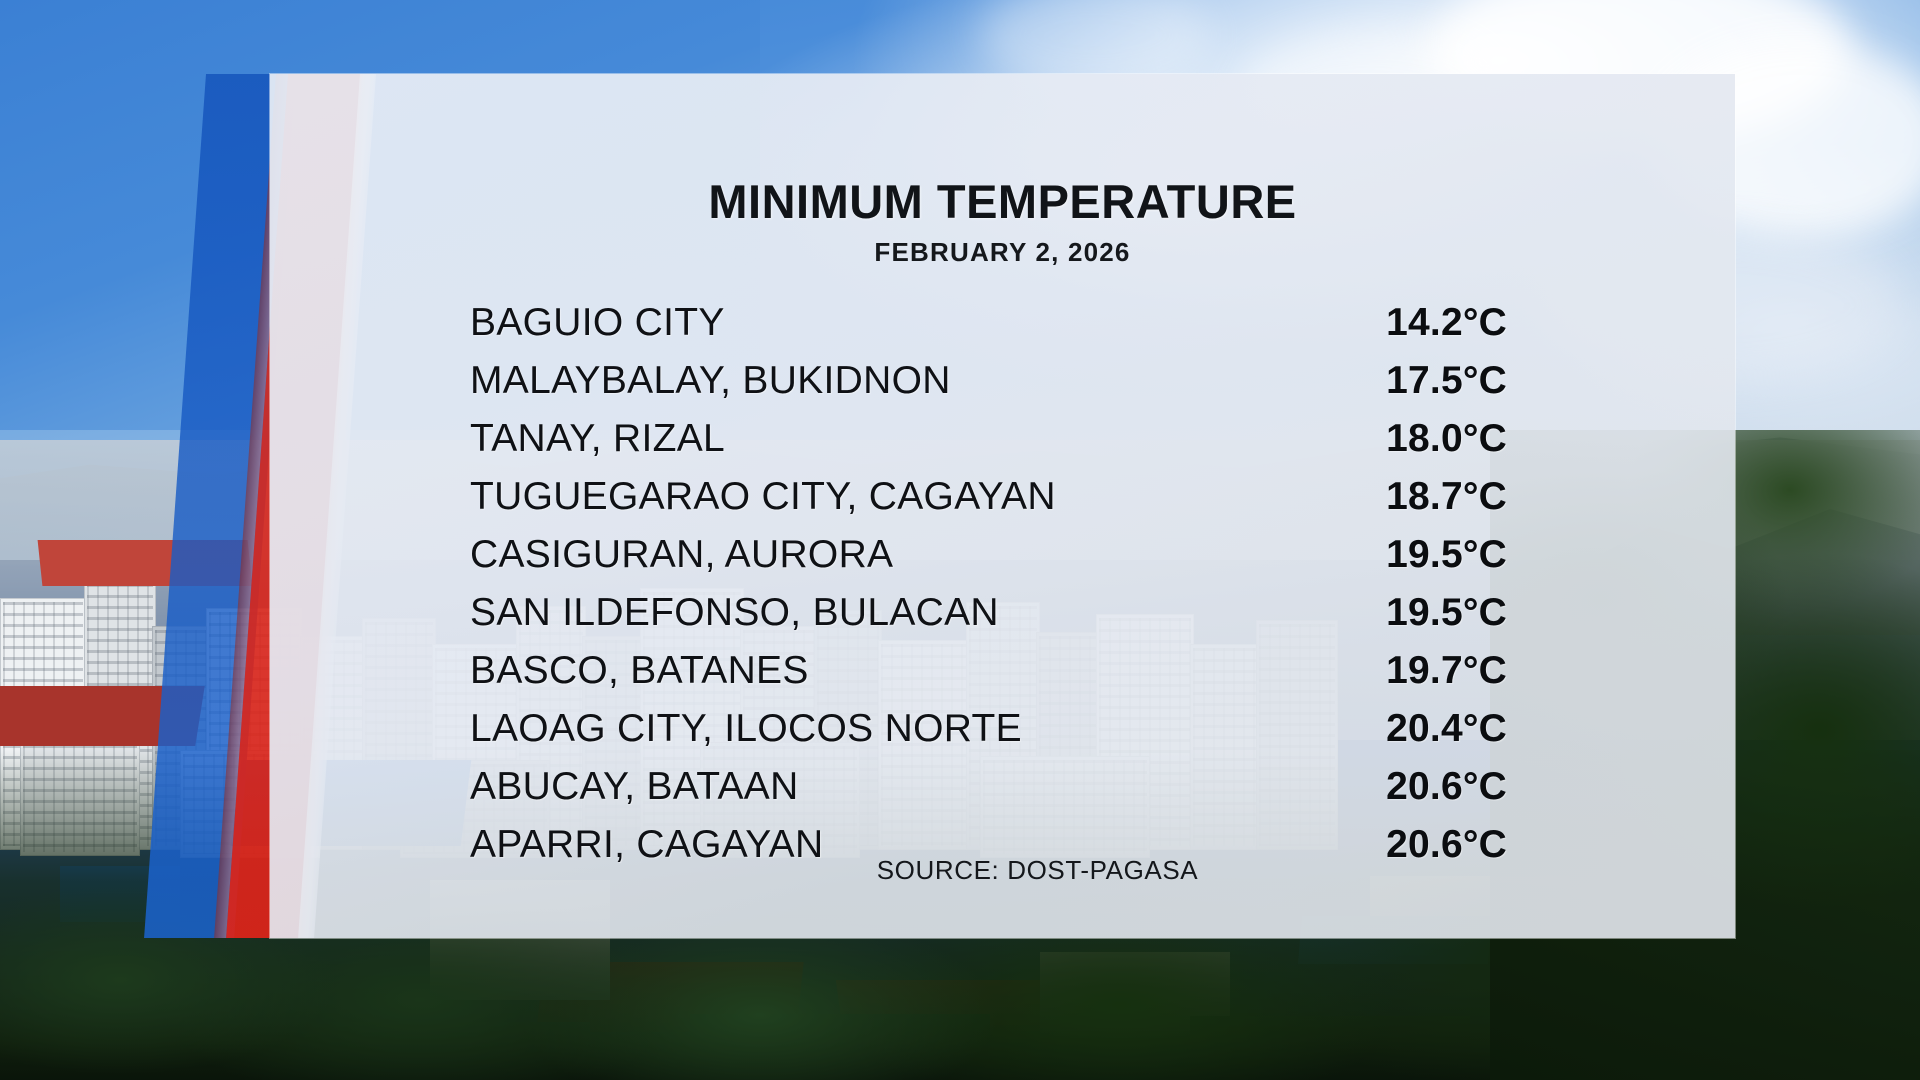  I want to click on station-name: TANAY, RIZAL, so click(598, 438).